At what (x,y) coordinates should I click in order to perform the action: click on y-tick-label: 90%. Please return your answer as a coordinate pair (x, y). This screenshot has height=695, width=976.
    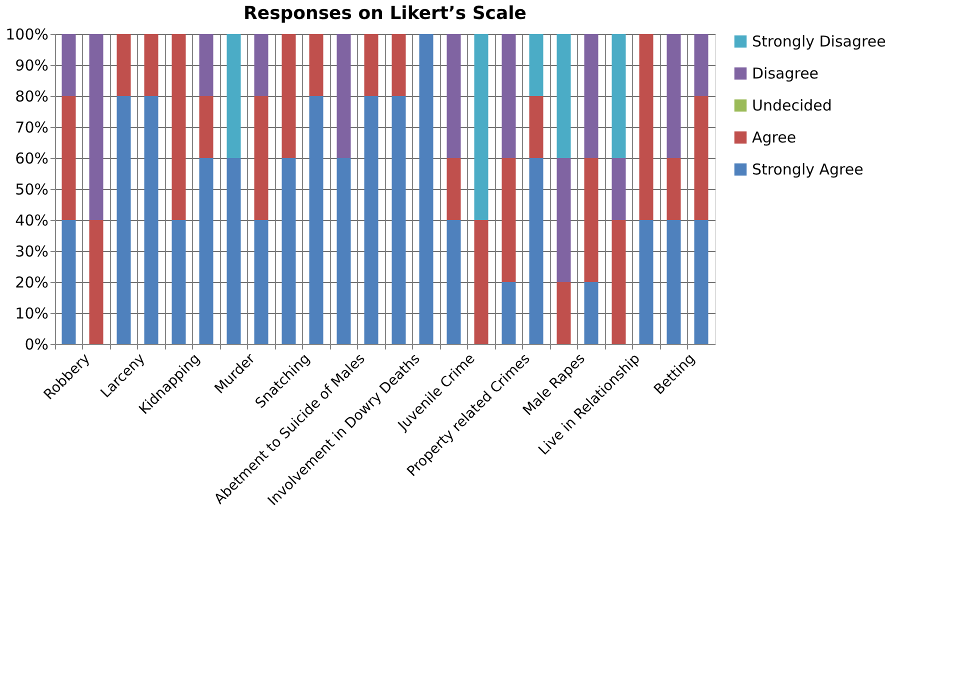
    Looking at the image, I should click on (31, 65).